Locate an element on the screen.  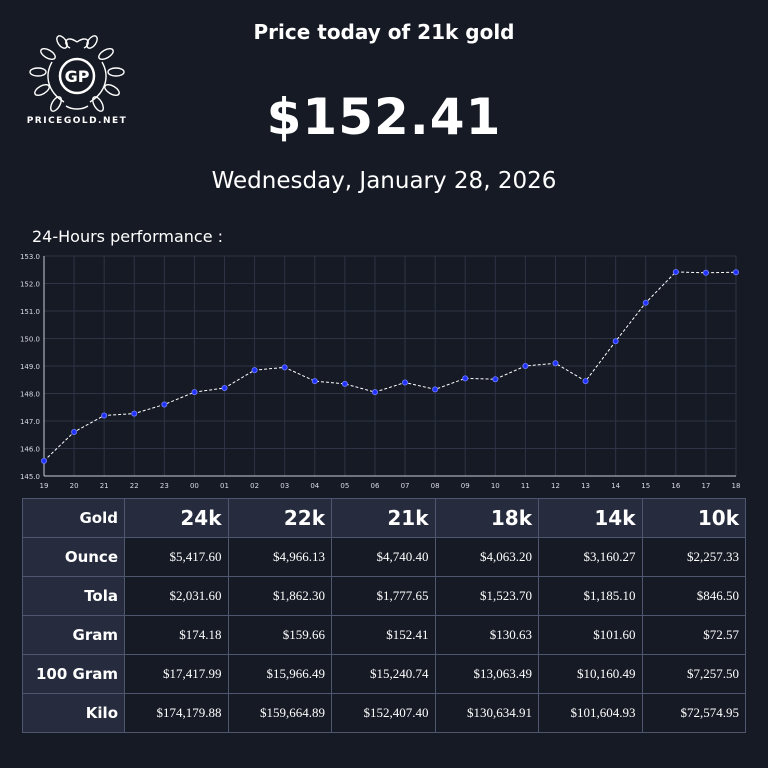
price-cell: $159.66 is located at coordinates (279, 635).